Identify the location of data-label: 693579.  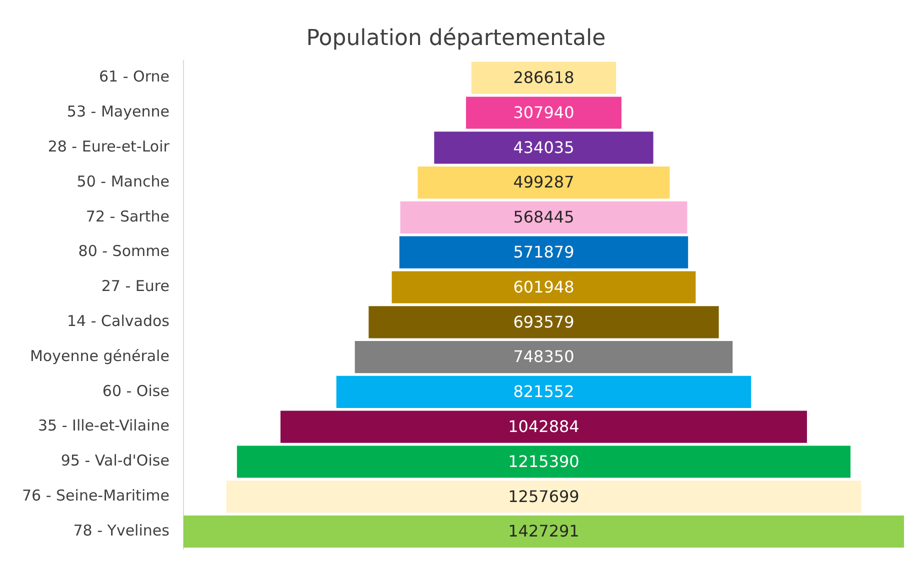
(543, 322).